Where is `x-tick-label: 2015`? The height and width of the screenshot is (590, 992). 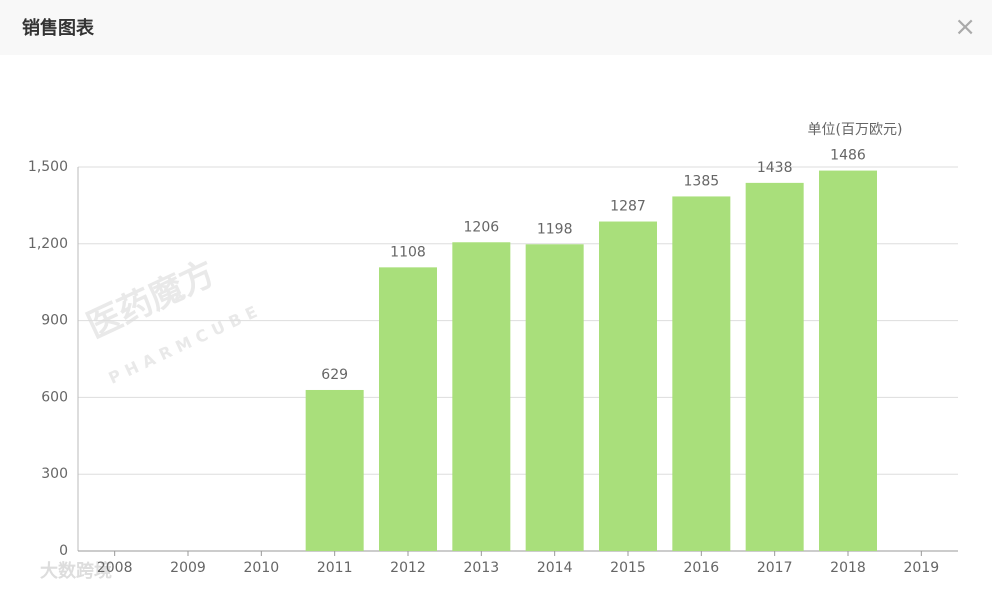
x-tick-label: 2015 is located at coordinates (628, 568).